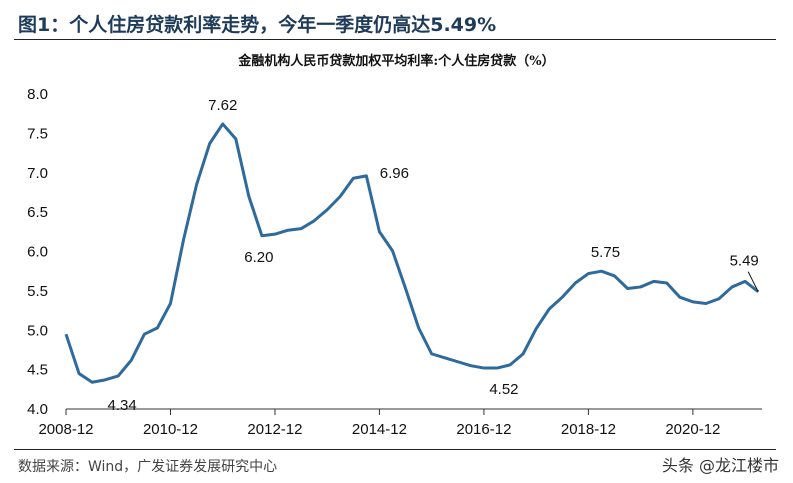  Describe the element at coordinates (395, 449) in the screenshot. I see `bottom-divider` at that location.